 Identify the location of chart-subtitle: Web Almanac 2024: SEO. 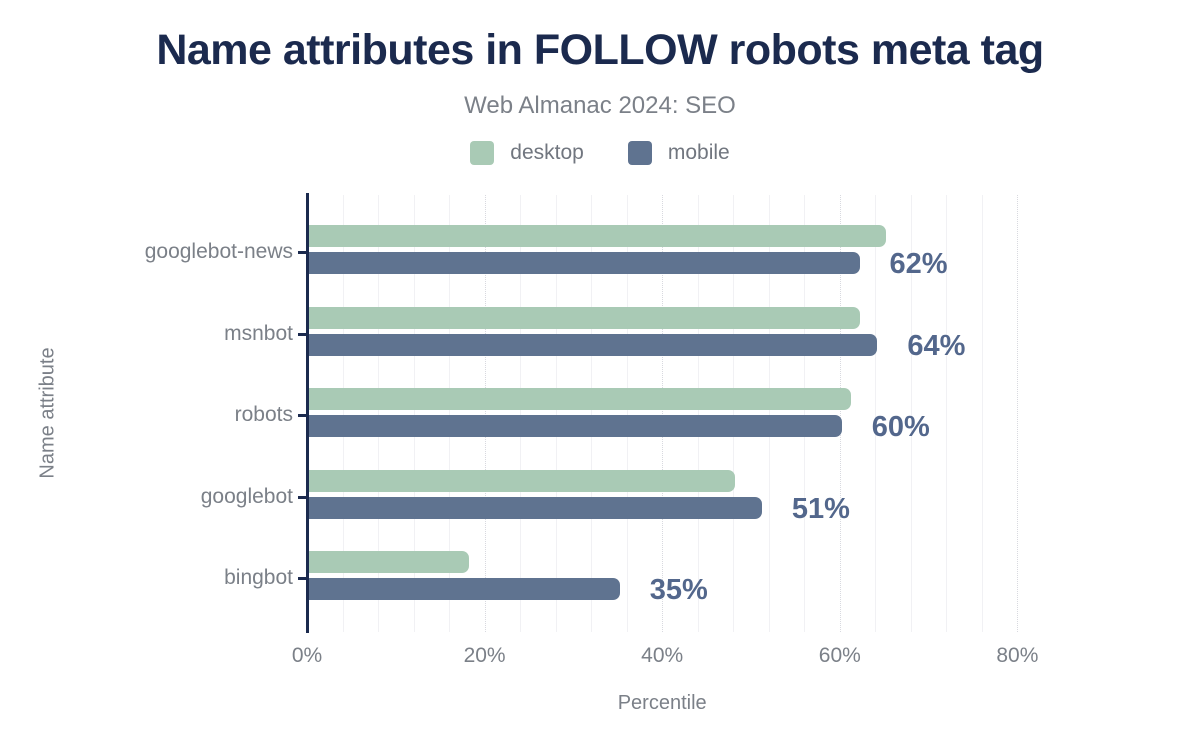
(600, 105).